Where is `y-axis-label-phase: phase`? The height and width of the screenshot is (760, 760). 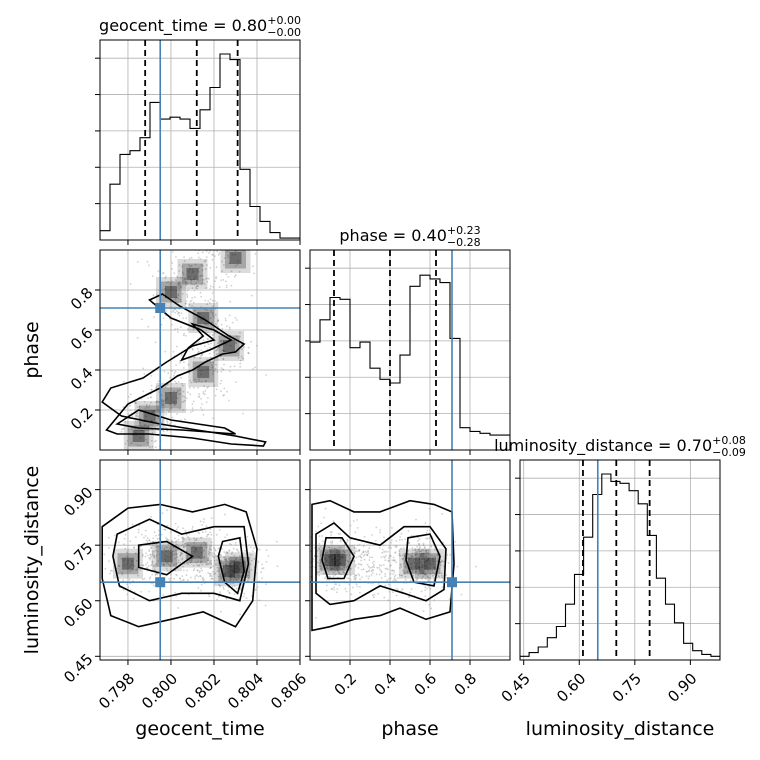 y-axis-label-phase: phase is located at coordinates (32, 349).